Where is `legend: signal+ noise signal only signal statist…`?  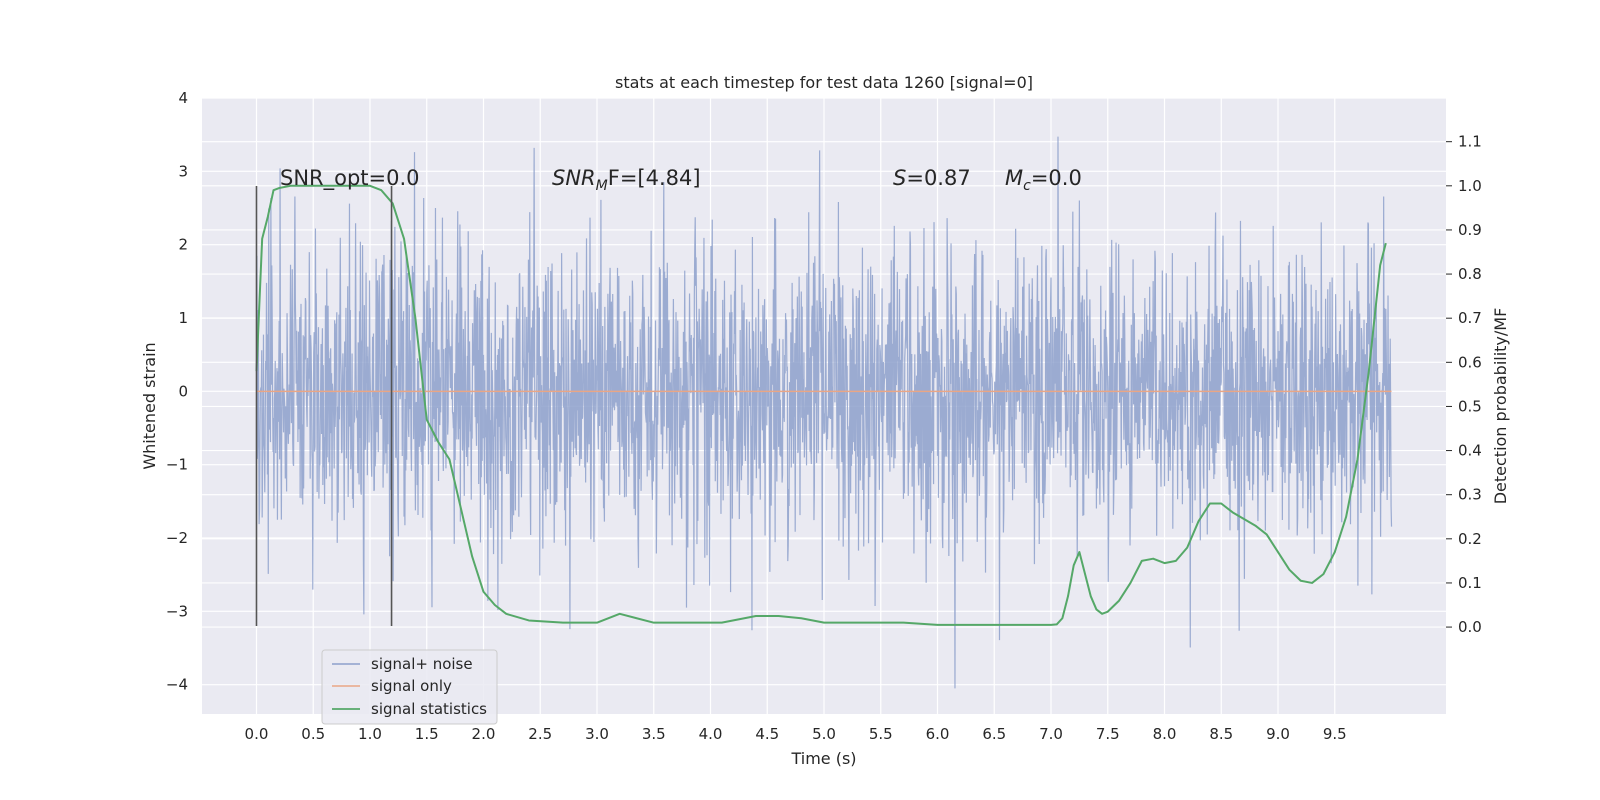 legend: signal+ noise signal only signal statist… is located at coordinates (409, 687).